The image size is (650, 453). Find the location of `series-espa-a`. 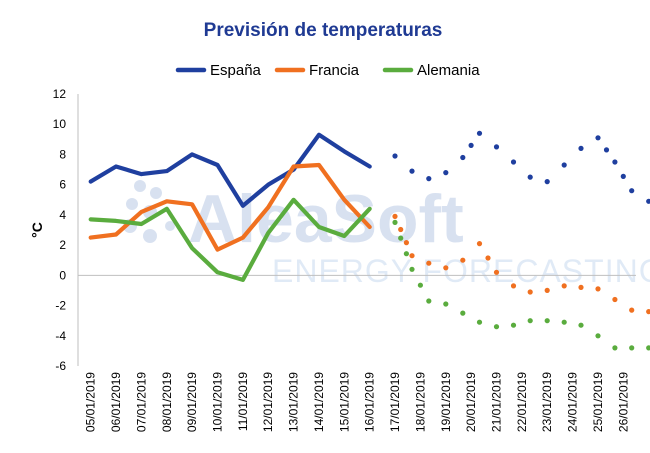

series-espa-a is located at coordinates (369, 169).